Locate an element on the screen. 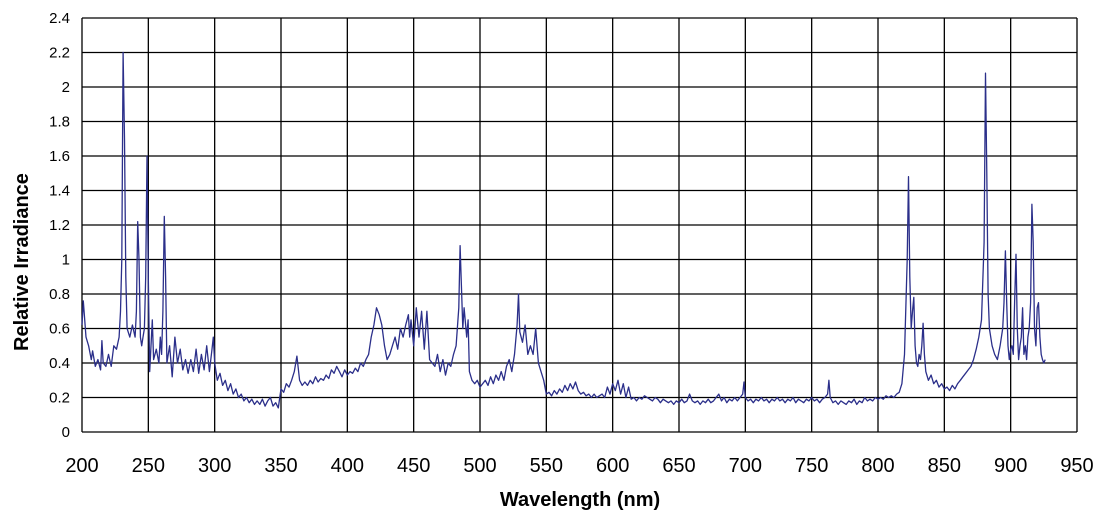 The height and width of the screenshot is (512, 1102). y-tick-label: 1.4 is located at coordinates (59, 191).